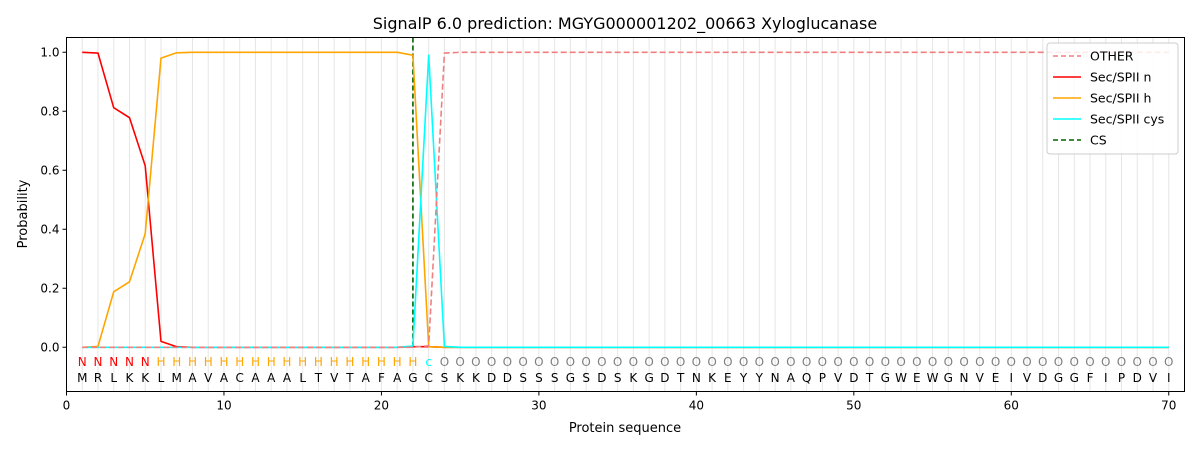  Describe the element at coordinates (619, 402) in the screenshot. I see `x-axis: 0 10 20 30 40 50 60 70` at that location.